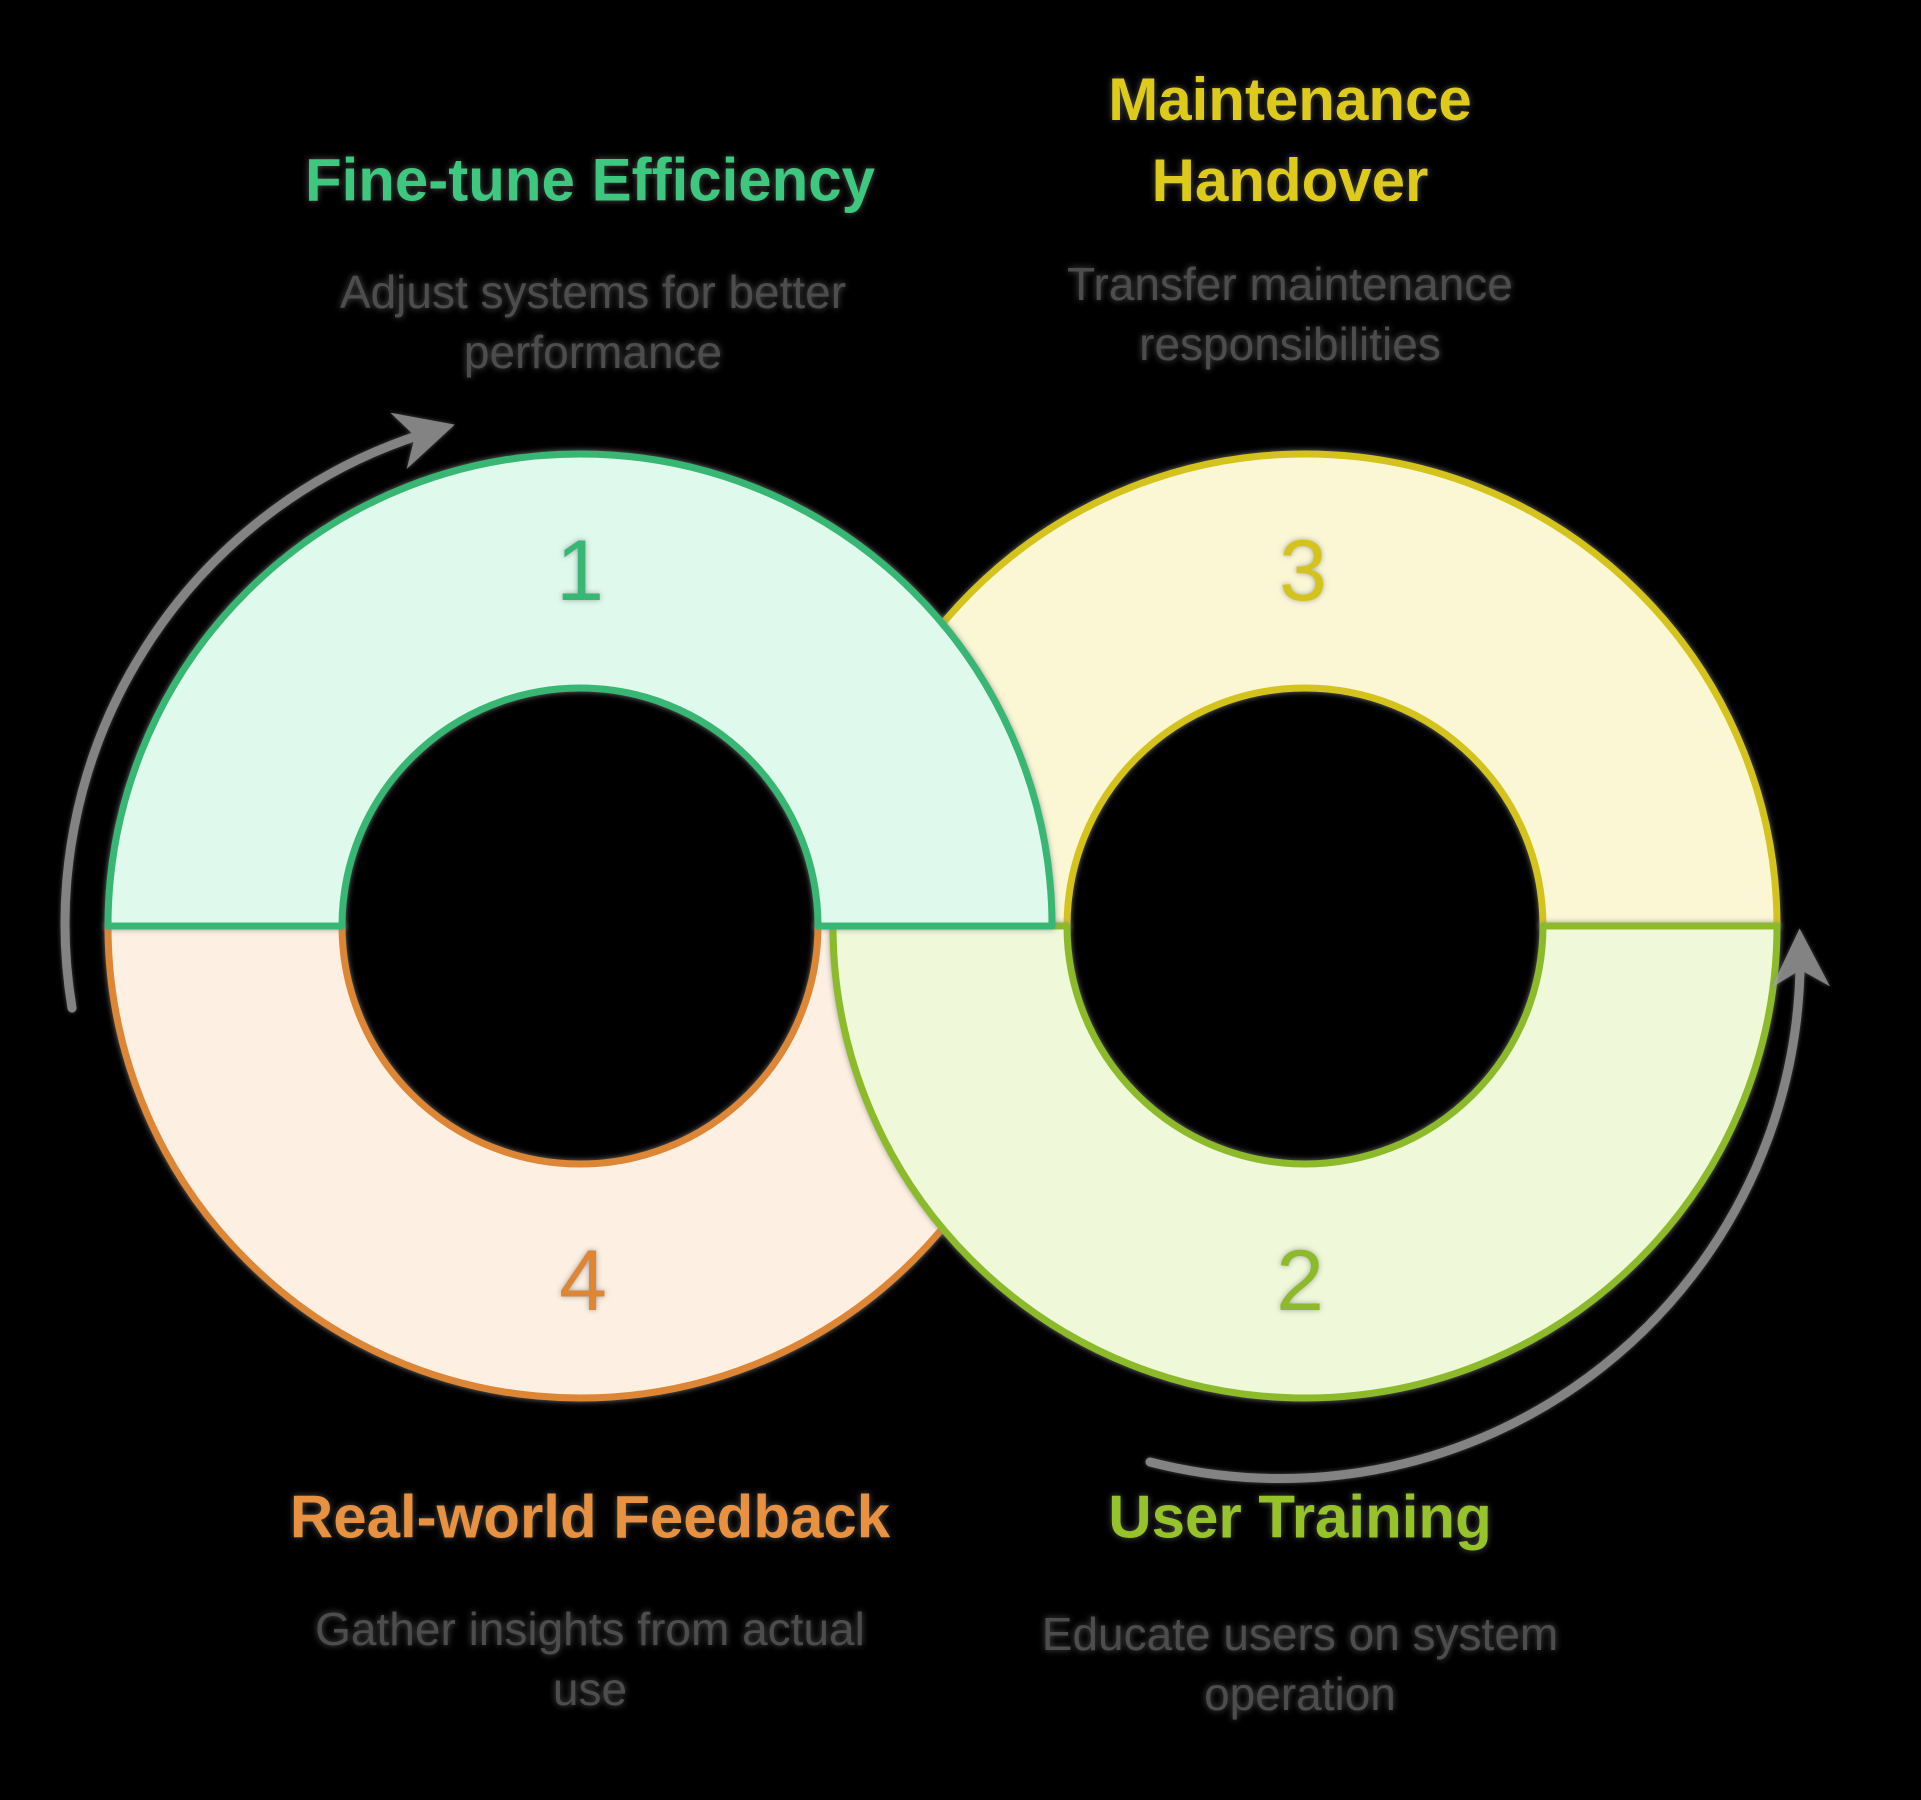 This screenshot has height=1800, width=1921. What do you see at coordinates (257, 712) in the screenshot?
I see `flow-arrow-top-left` at bounding box center [257, 712].